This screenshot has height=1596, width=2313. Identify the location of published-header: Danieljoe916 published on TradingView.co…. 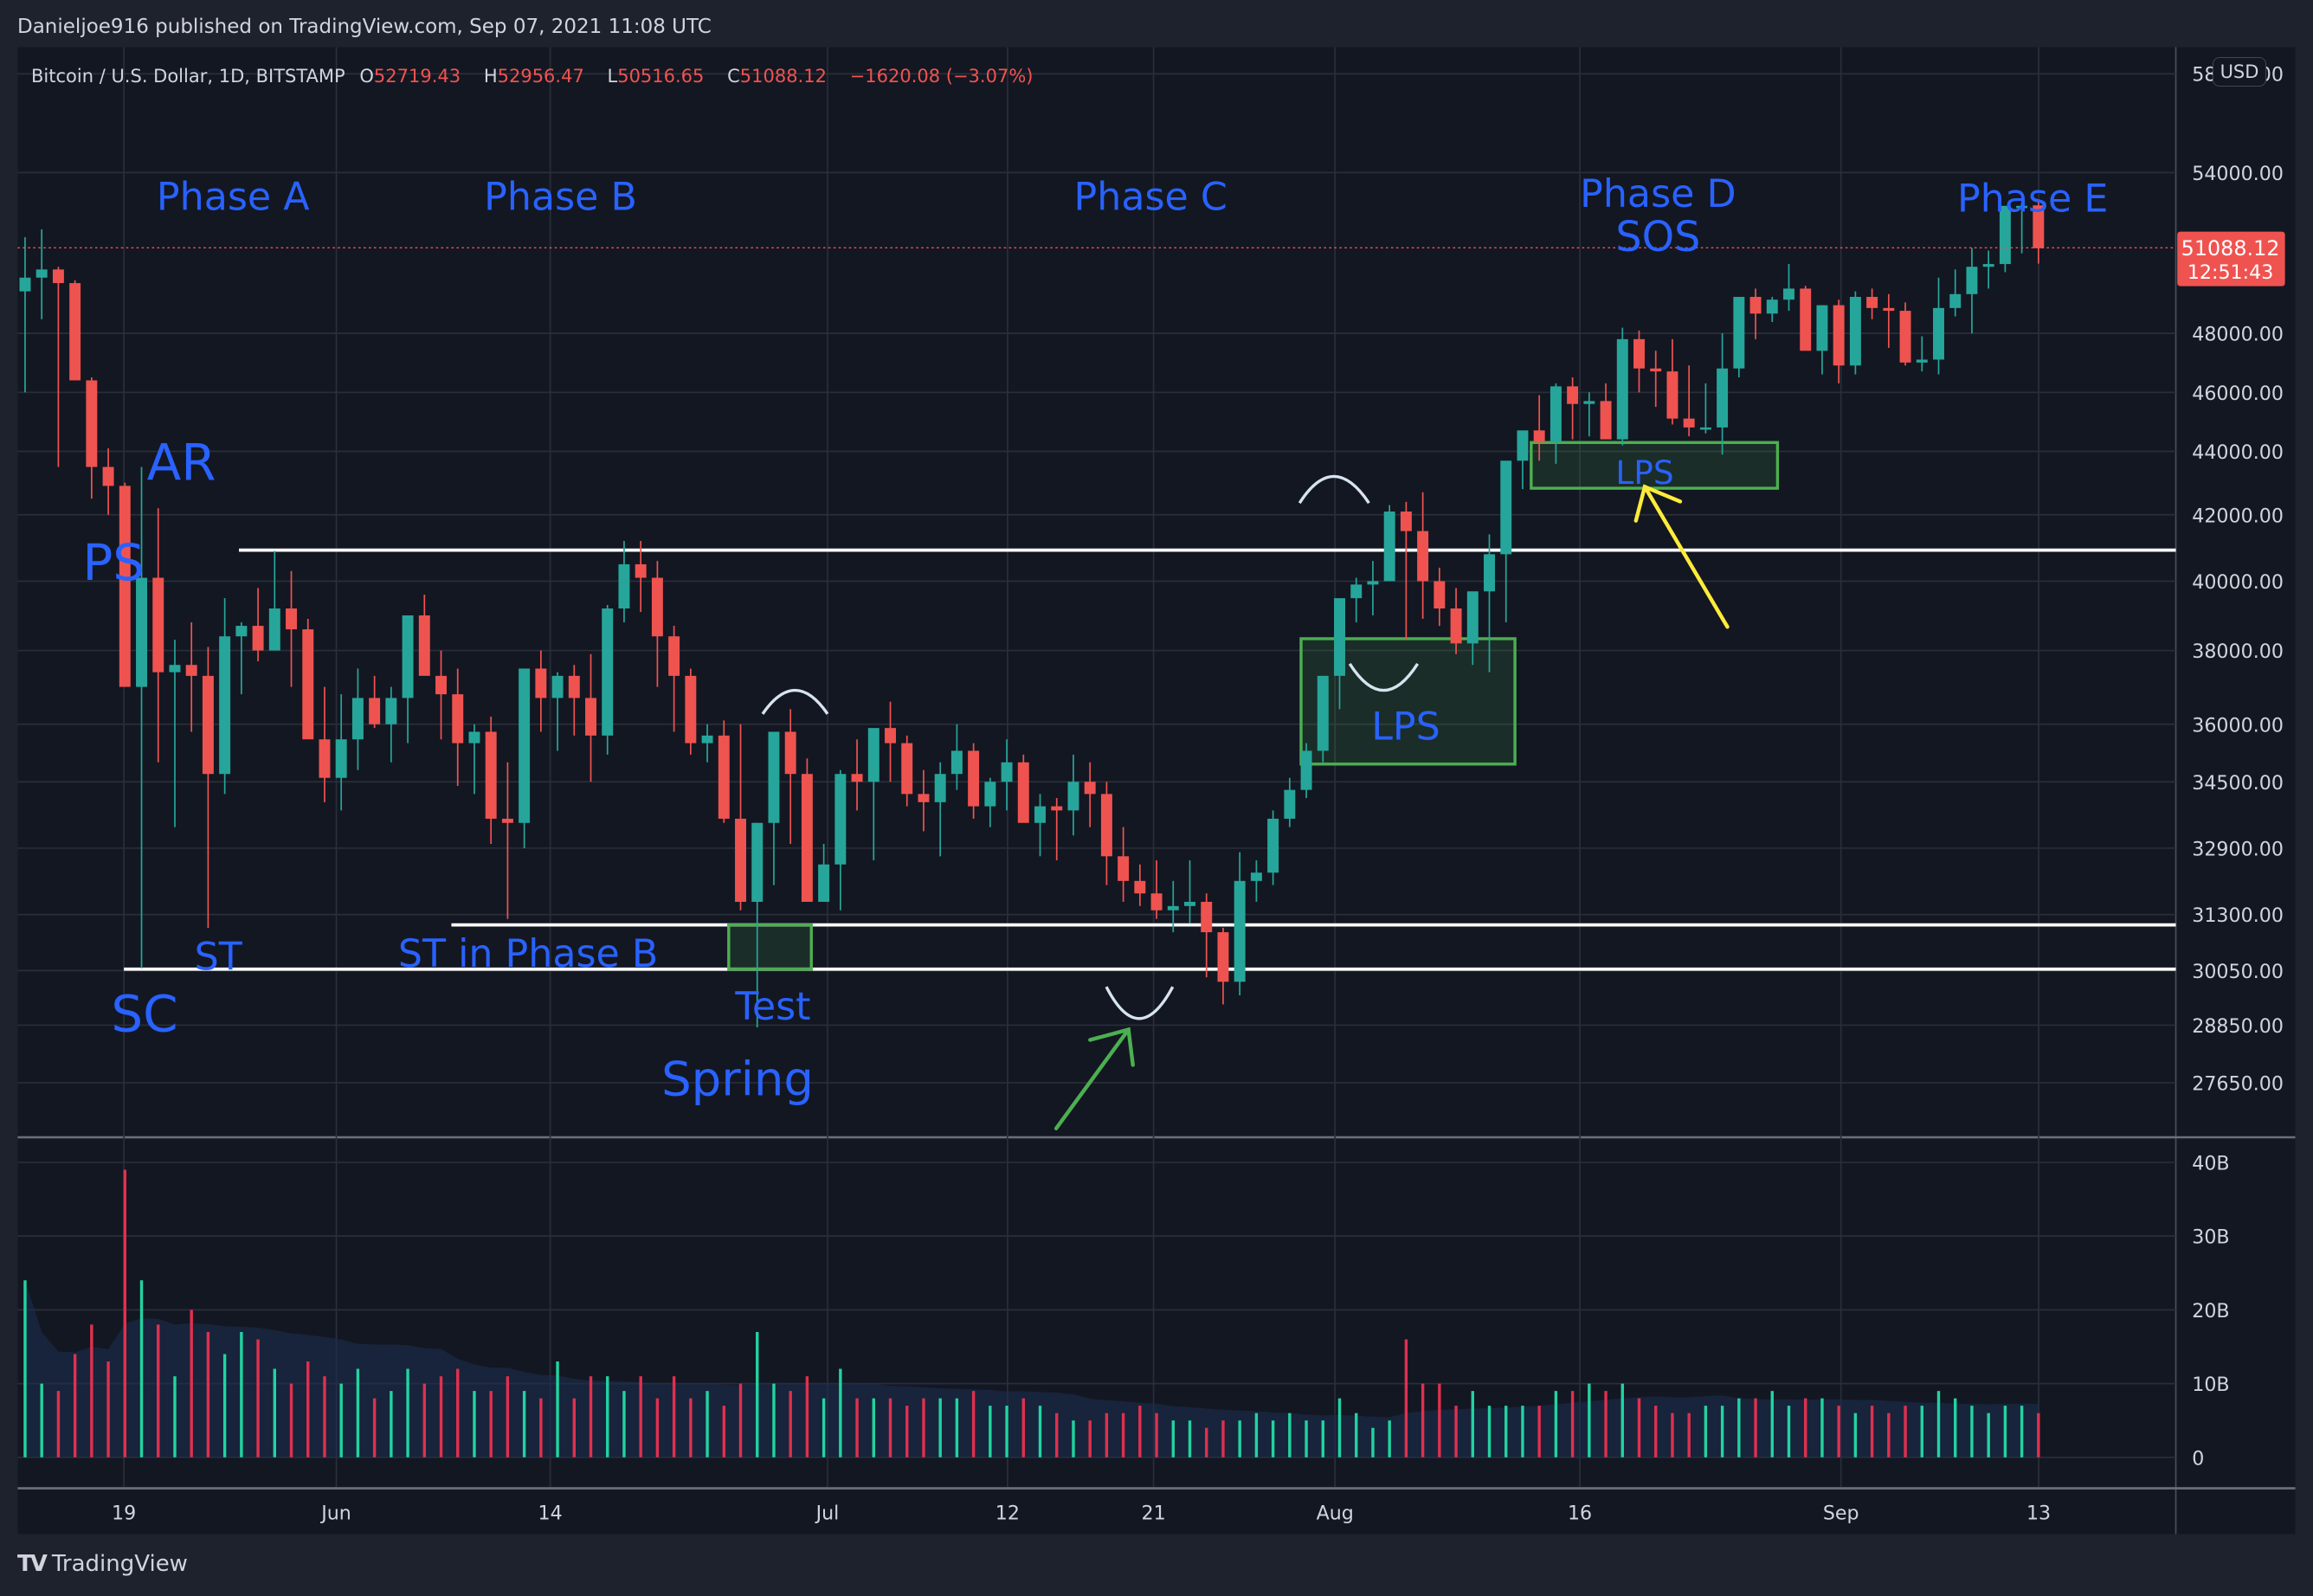
(364, 27).